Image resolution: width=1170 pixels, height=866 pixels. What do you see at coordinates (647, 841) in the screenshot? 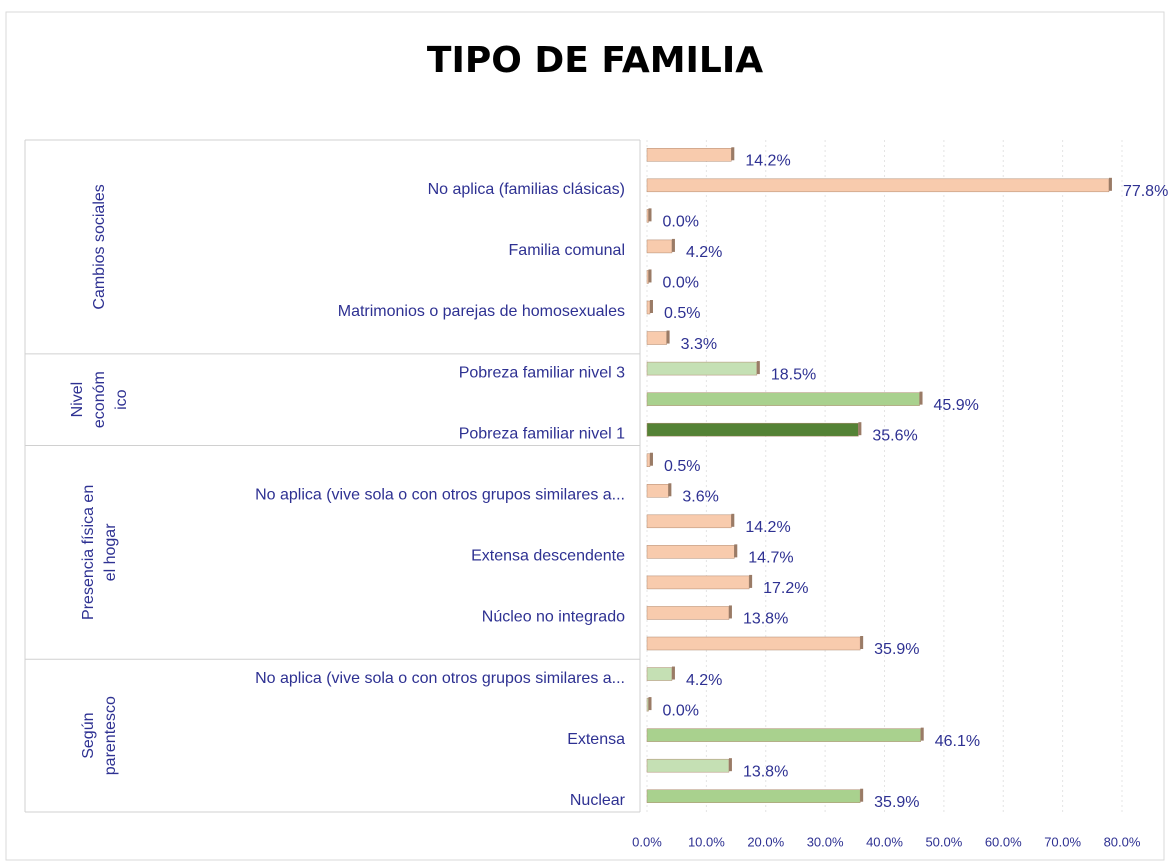
I see `x-tick-label: 0.0%` at bounding box center [647, 841].